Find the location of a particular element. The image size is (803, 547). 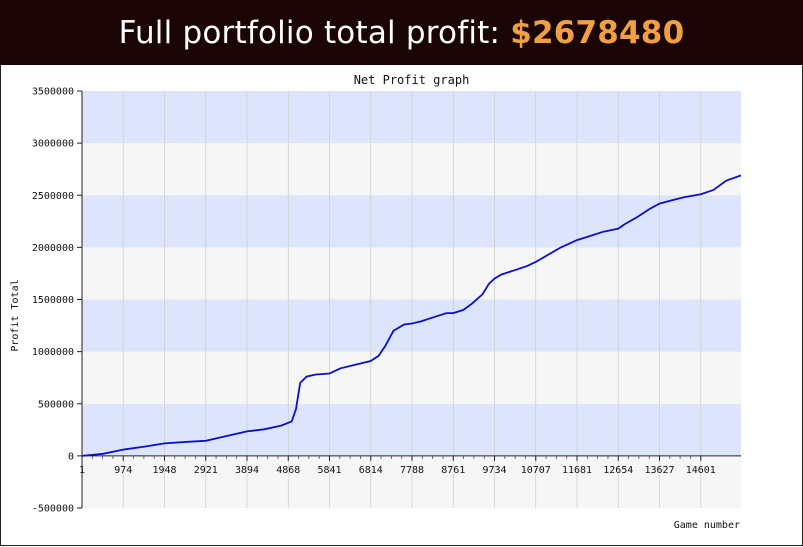

x-tick-label: 9734 is located at coordinates (494, 470).